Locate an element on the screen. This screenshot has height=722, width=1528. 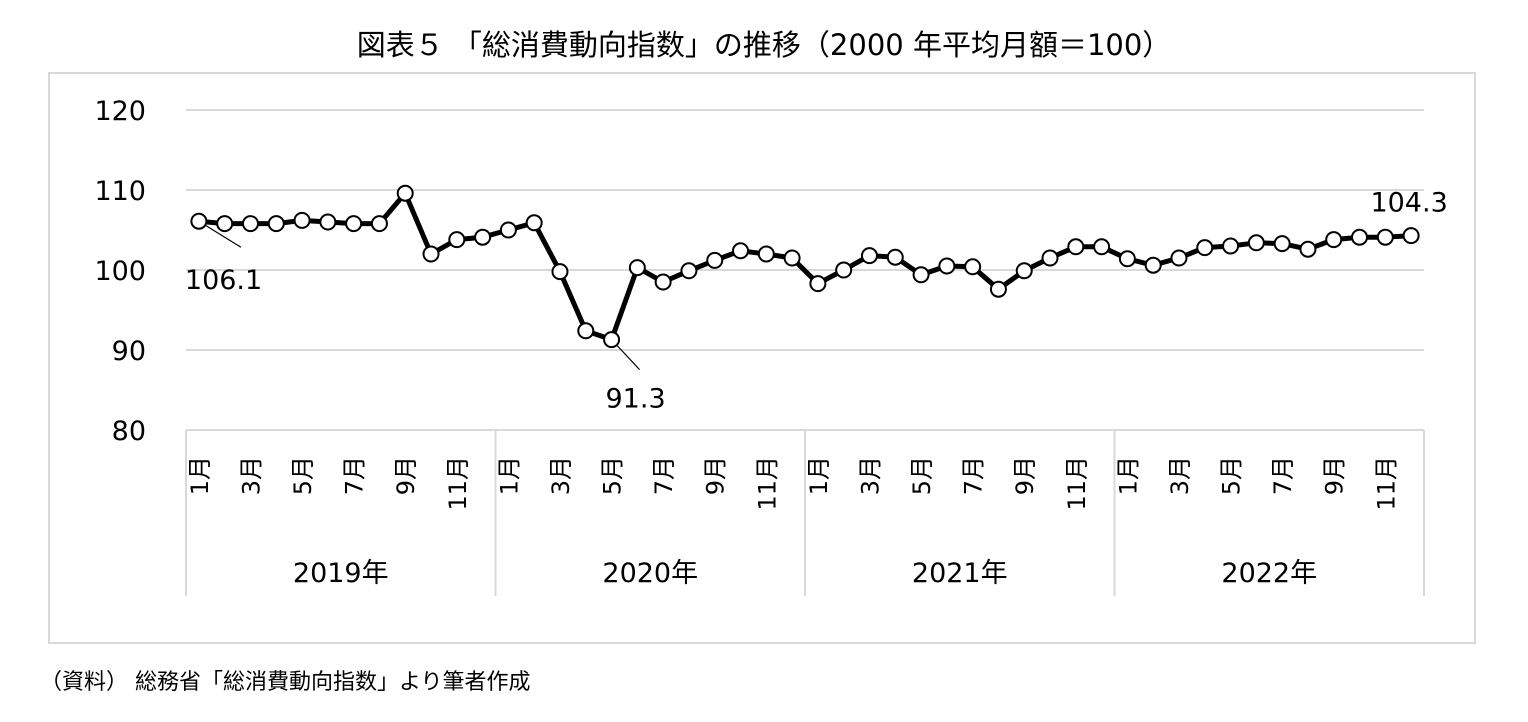
y-tick-label: 80 is located at coordinates (129, 431).